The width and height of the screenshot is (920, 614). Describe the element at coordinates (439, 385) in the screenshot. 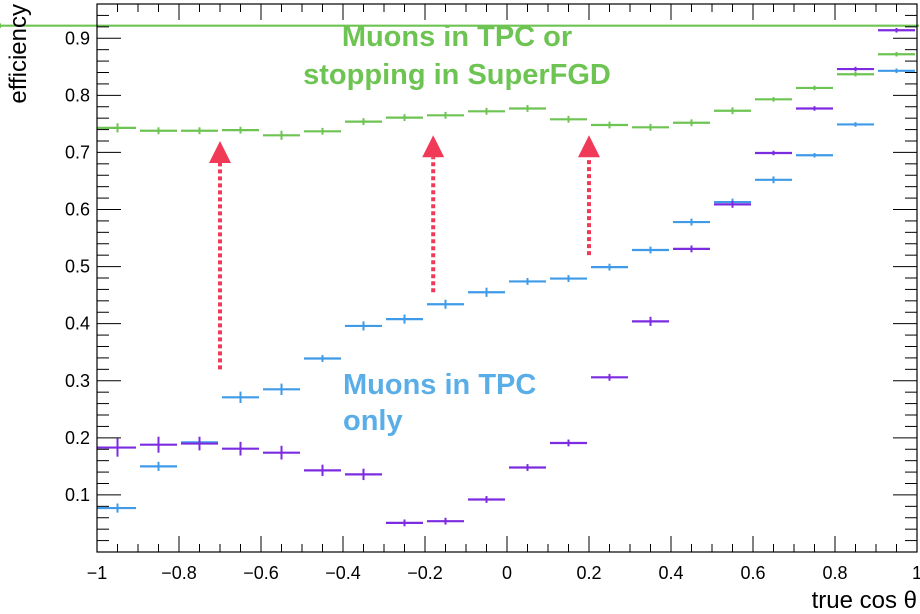

I see `annotation-line: Muons in TPC` at that location.